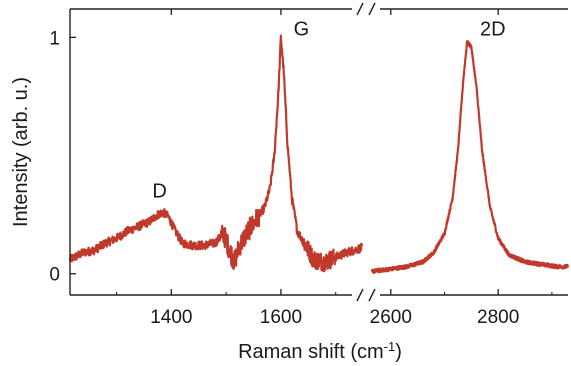 The width and height of the screenshot is (571, 366). I want to click on peak-label-2d: 2D, so click(493, 29).